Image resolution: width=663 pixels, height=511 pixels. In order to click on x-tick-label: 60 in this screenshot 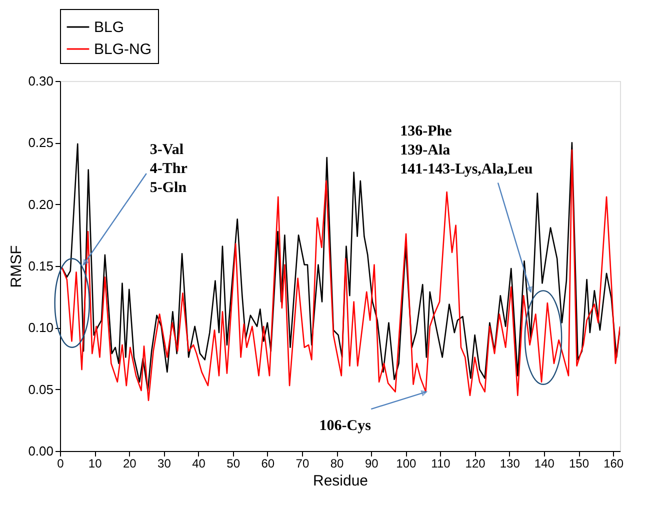, I will do `click(268, 463)`.